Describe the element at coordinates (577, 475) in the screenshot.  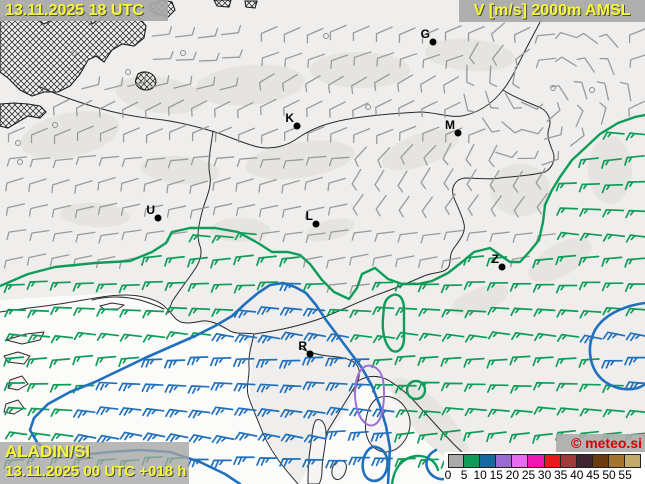
I see `legend-tick: 40` at that location.